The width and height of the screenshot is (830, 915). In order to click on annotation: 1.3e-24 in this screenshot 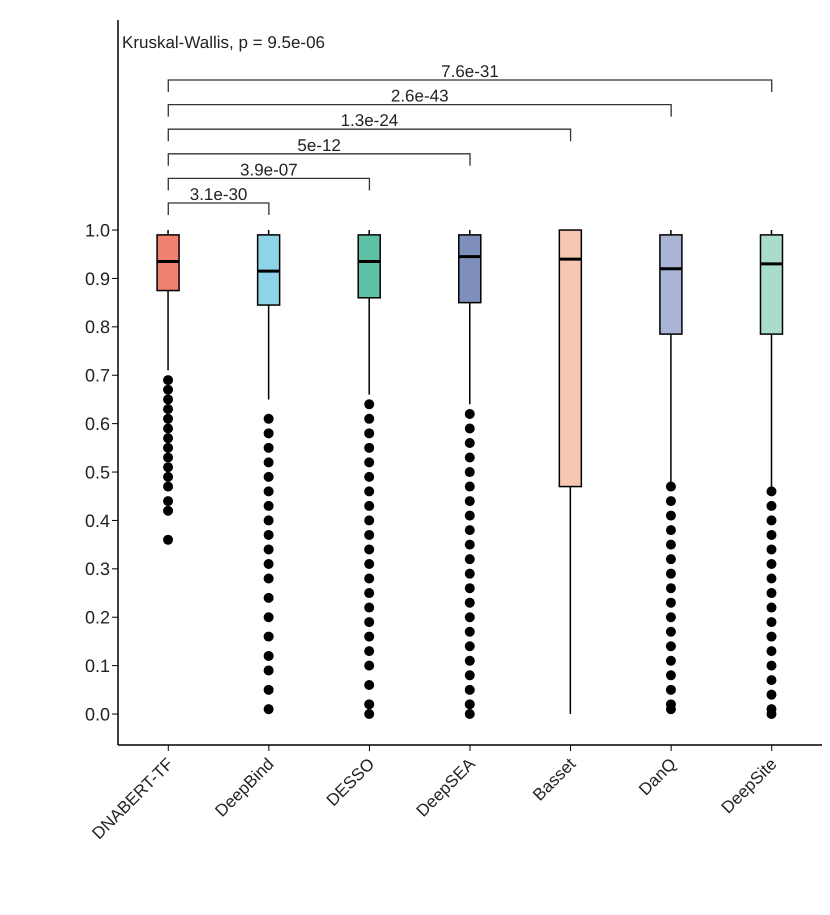, I will do `click(369, 120)`.